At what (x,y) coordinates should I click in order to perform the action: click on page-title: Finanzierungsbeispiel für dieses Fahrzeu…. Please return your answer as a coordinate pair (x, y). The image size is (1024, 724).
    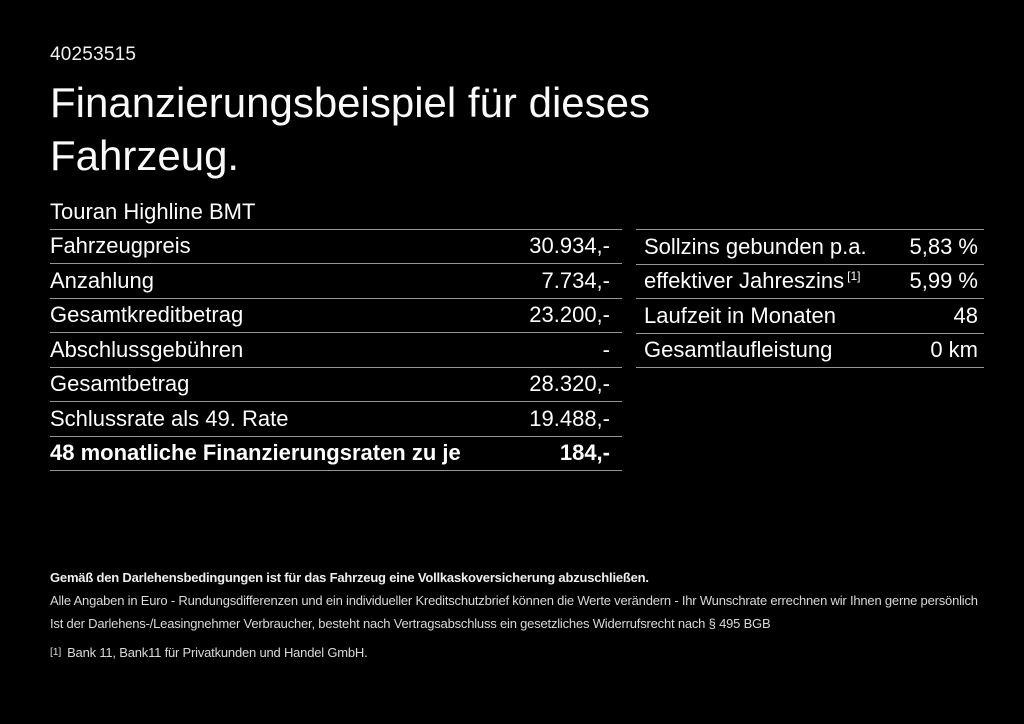
    Looking at the image, I should click on (350, 129).